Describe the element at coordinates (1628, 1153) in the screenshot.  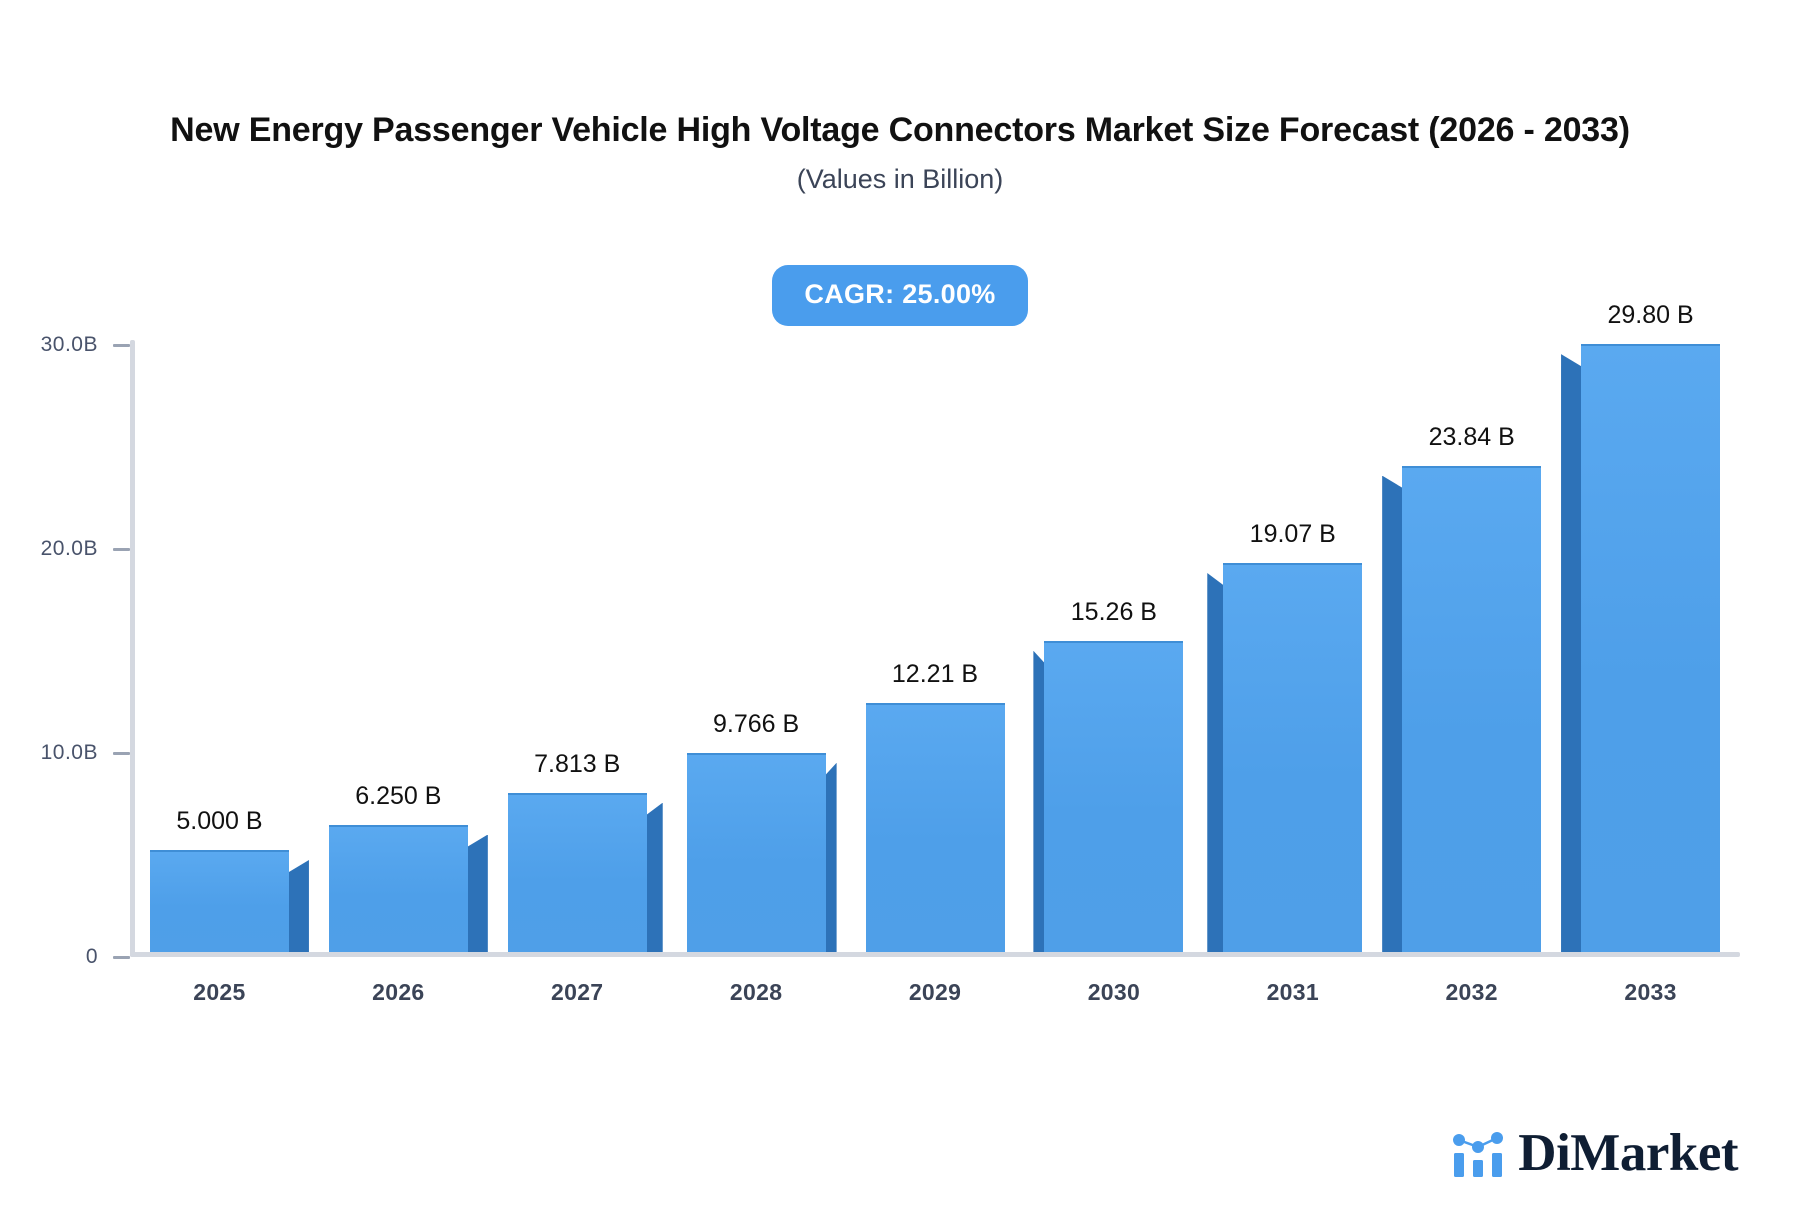
I see `brand-name: DiMarket` at that location.